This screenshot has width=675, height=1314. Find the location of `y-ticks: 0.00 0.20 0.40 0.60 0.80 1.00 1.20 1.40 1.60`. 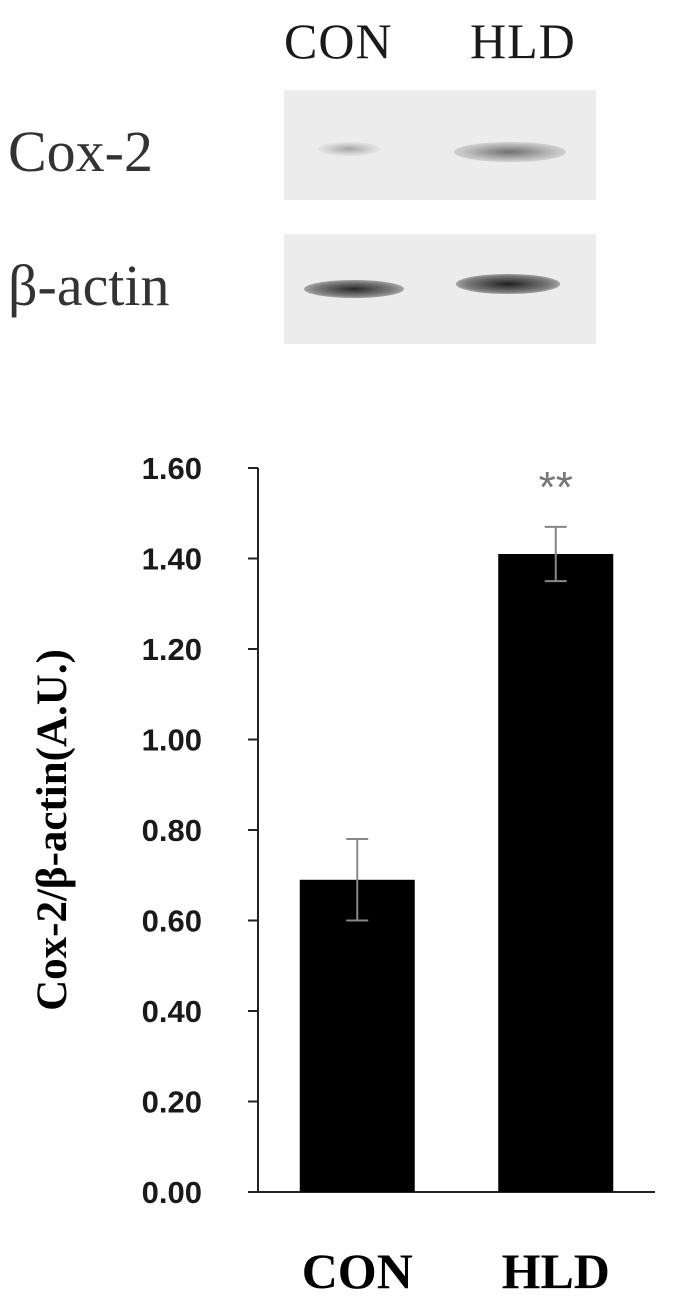

y-ticks: 0.00 0.20 0.40 0.60 0.80 1.00 1.20 1.40 1.60 is located at coordinates (200, 830).